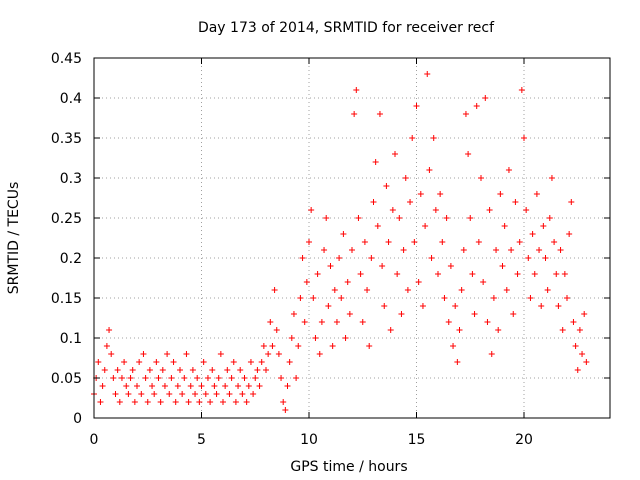  Describe the element at coordinates (311, 440) in the screenshot. I see `x-tick-labels: 0 5 10 15 20` at that location.